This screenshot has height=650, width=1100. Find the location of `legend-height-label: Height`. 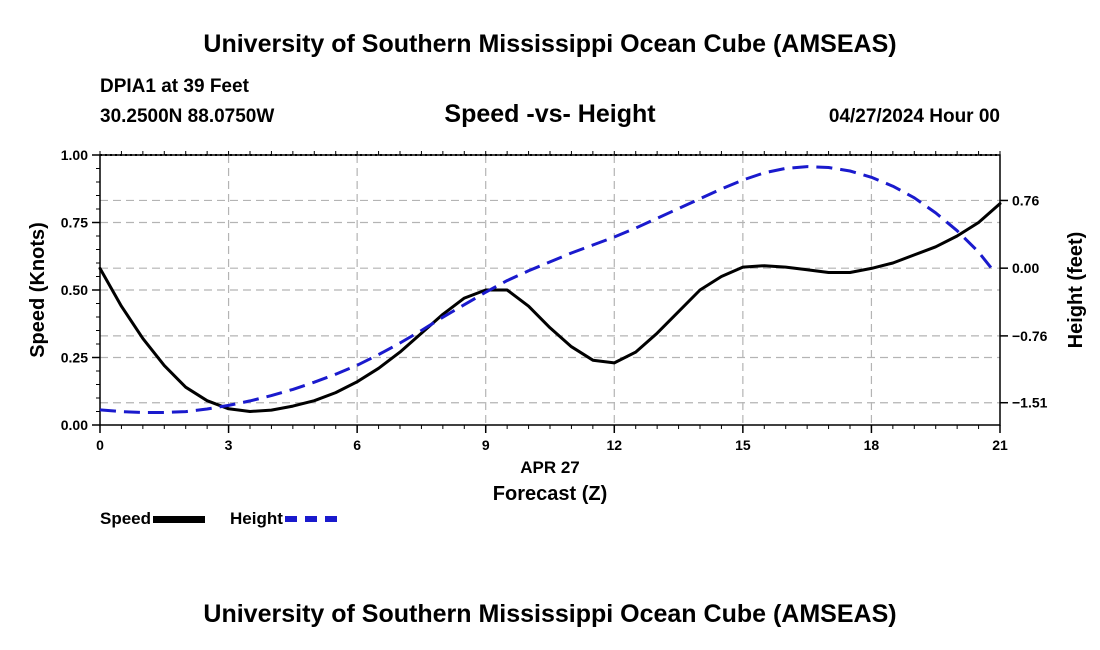

legend-height-label: Height is located at coordinates (256, 518).